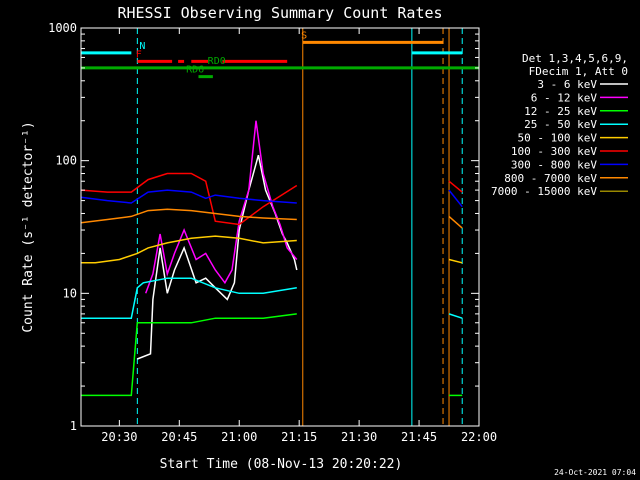  Describe the element at coordinates (62, 28) in the screenshot. I see `y-tick-label-3: 1000` at that location.